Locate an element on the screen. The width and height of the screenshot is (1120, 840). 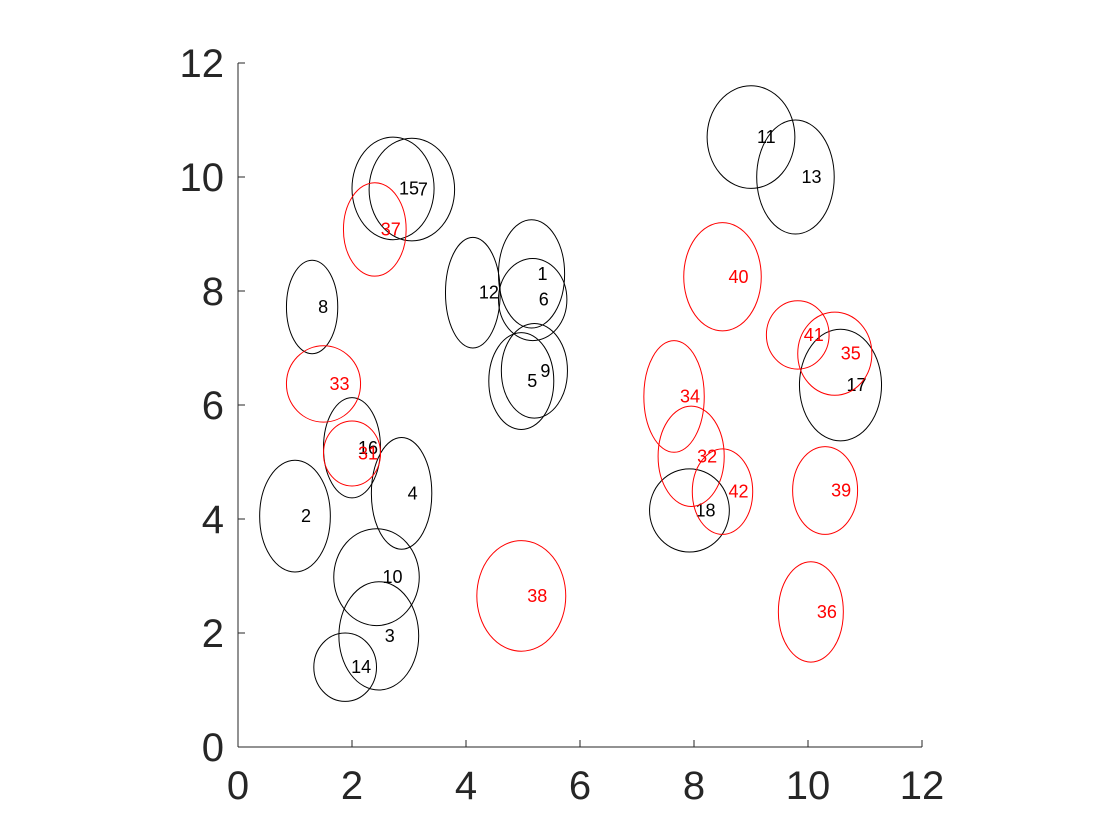
point-label: 18 is located at coordinates (705, 510).